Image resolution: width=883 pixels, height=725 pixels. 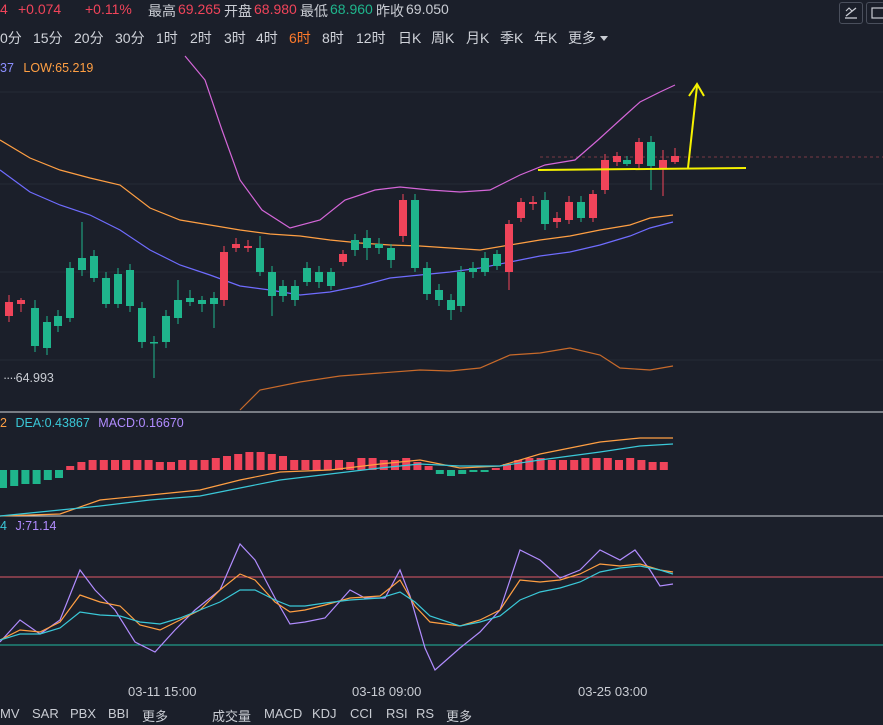 I want to click on timeframe-12: 周K, so click(x=443, y=38).